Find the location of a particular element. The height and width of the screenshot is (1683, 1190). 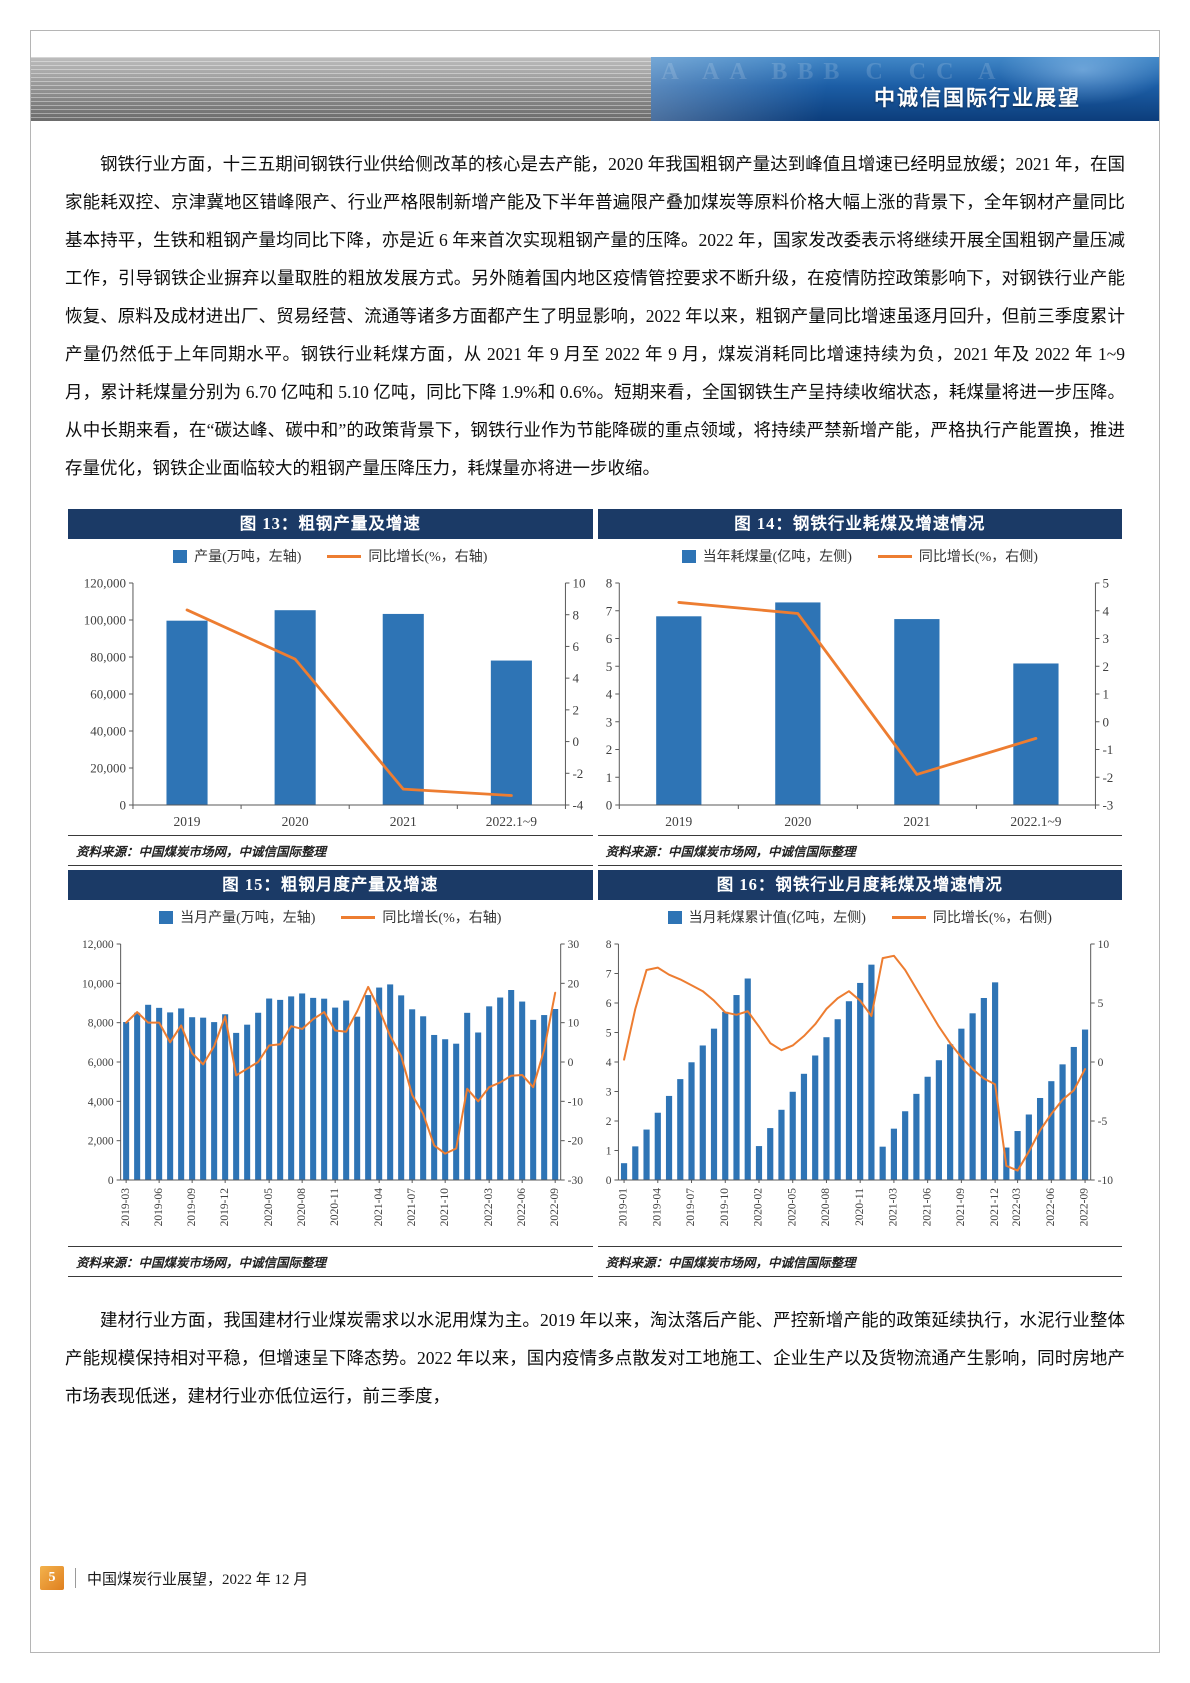

svg-text: 2,000 is located at coordinates (101, 1142).